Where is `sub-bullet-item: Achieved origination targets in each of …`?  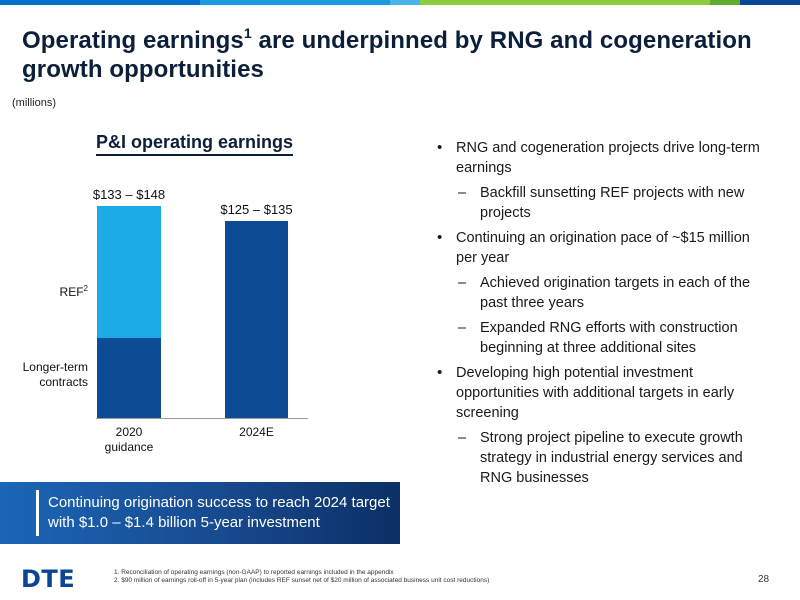 sub-bullet-item: Achieved origination targets in each of … is located at coordinates (604, 293).